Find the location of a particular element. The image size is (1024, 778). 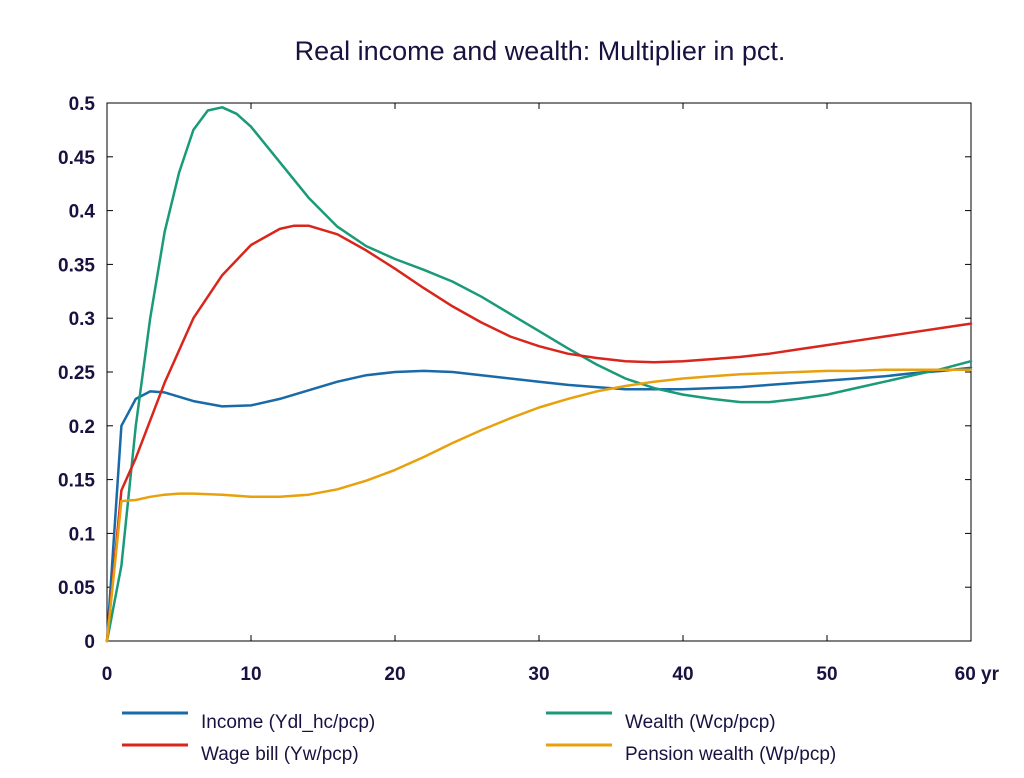

x-tick-label: 30 is located at coordinates (538, 674).